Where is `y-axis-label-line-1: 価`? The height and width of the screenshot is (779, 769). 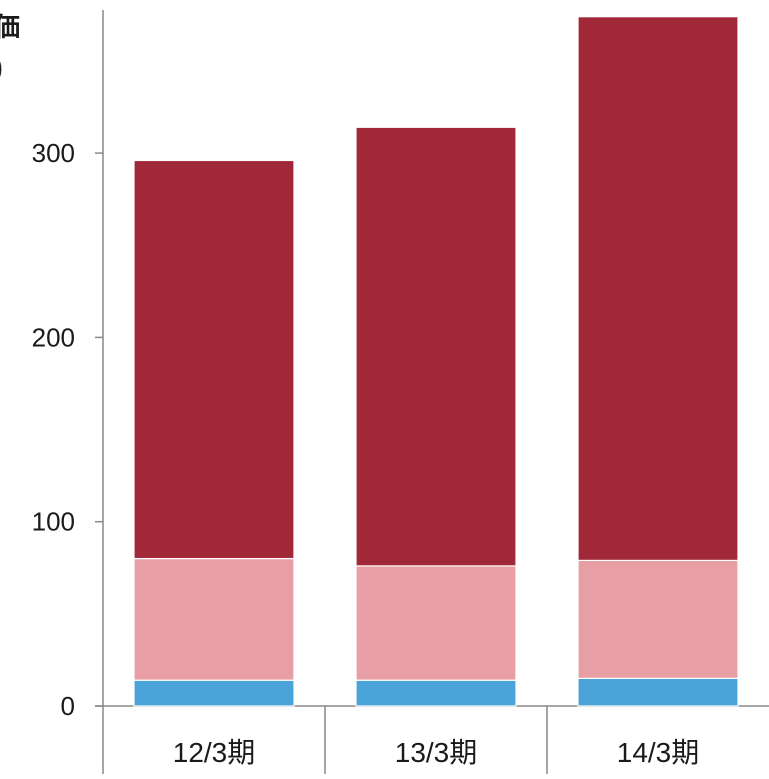 y-axis-label-line-1: 価 is located at coordinates (10, 27).